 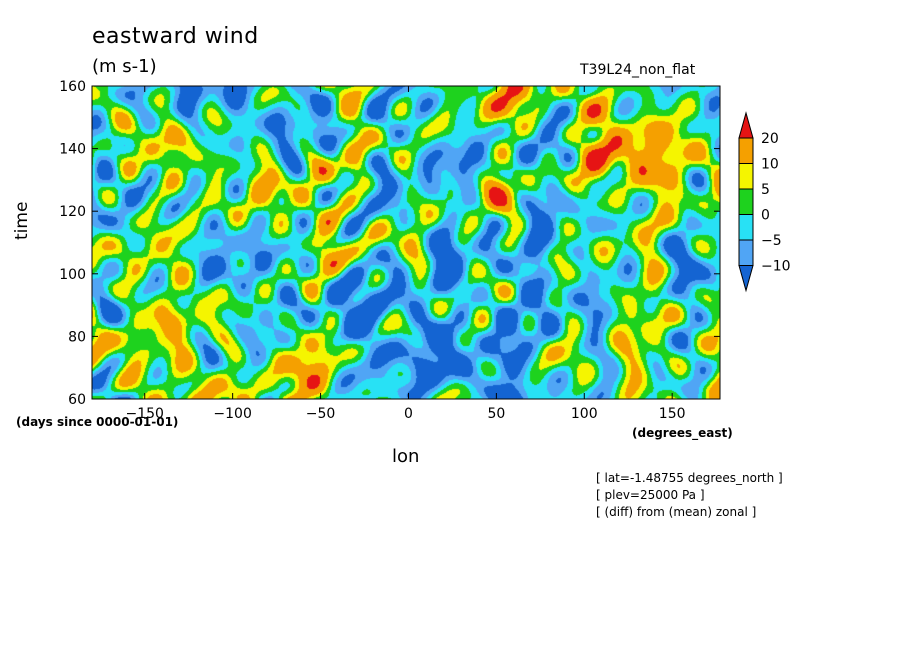 What do you see at coordinates (175, 36) in the screenshot?
I see `chart-title: eastward wind` at bounding box center [175, 36].